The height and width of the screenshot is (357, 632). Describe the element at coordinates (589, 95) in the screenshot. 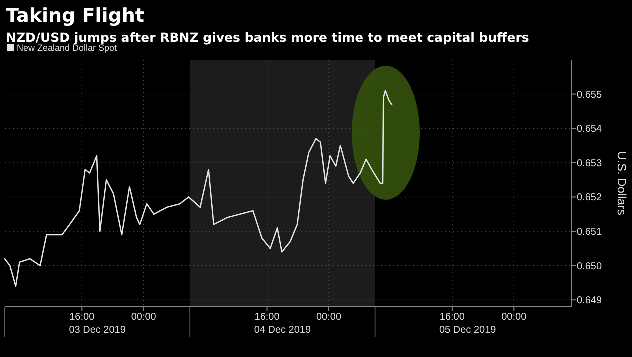

I see `y-tick-label: 0.655` at that location.